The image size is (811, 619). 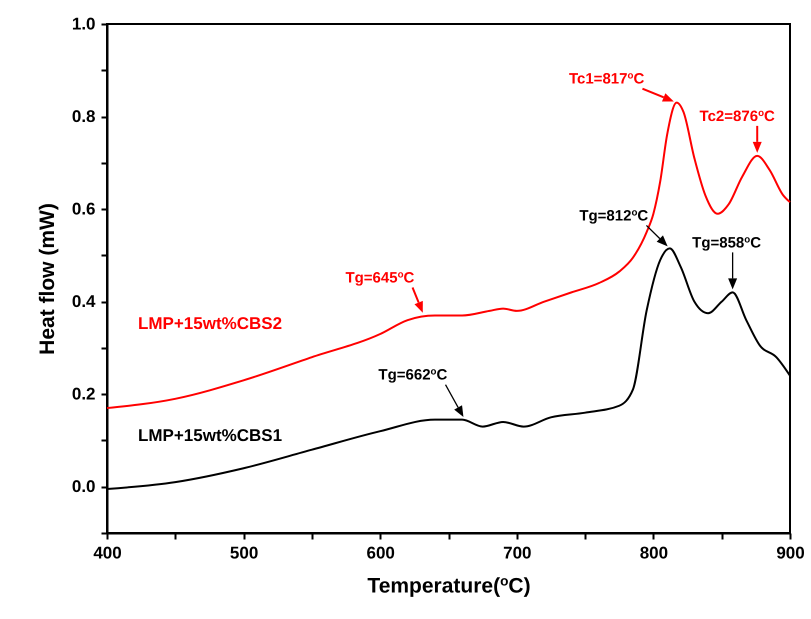 I want to click on y-tick-label: 0.2, so click(x=84, y=394).